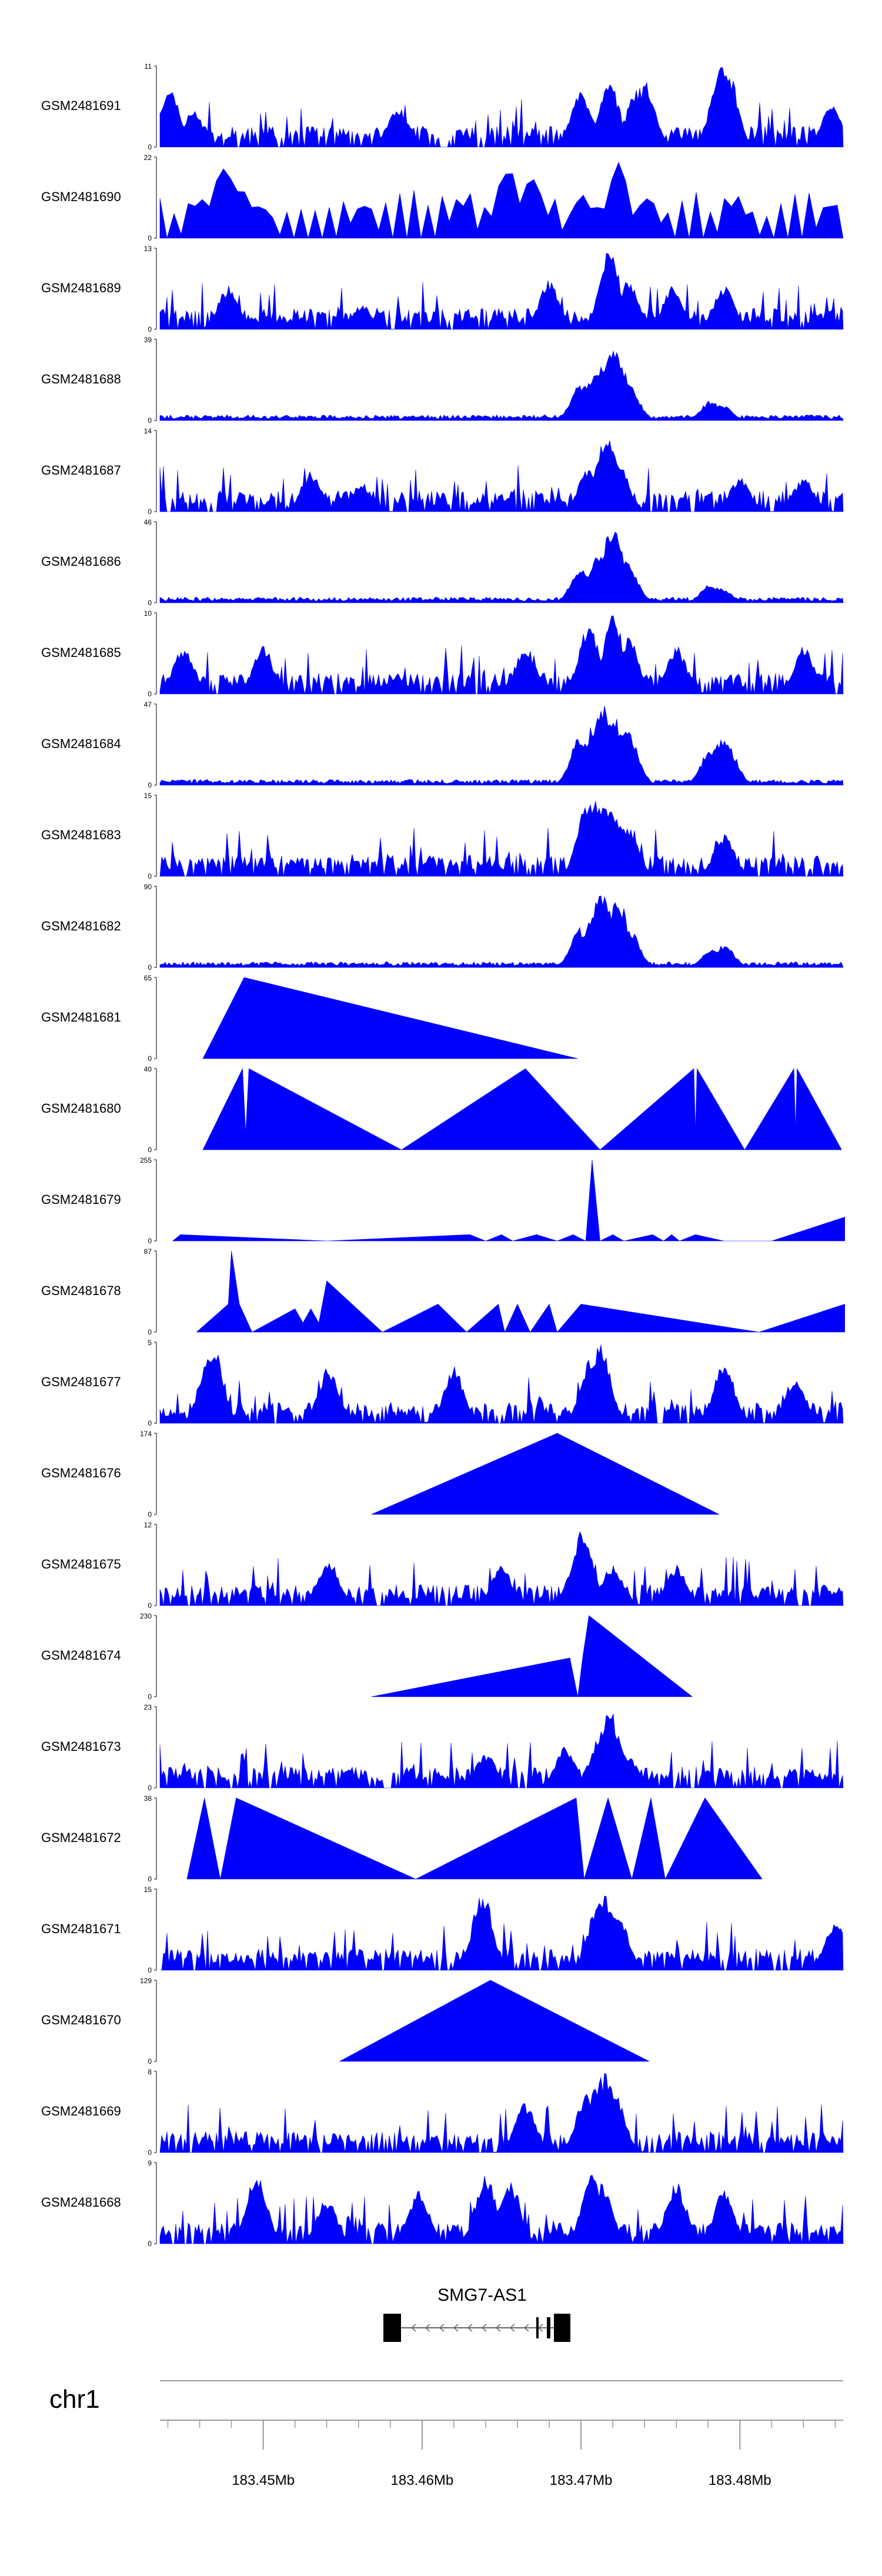 Image resolution: width=882 pixels, height=2576 pixels. What do you see at coordinates (81, 1928) in the screenshot?
I see `track-label: GSM2481671` at bounding box center [81, 1928].